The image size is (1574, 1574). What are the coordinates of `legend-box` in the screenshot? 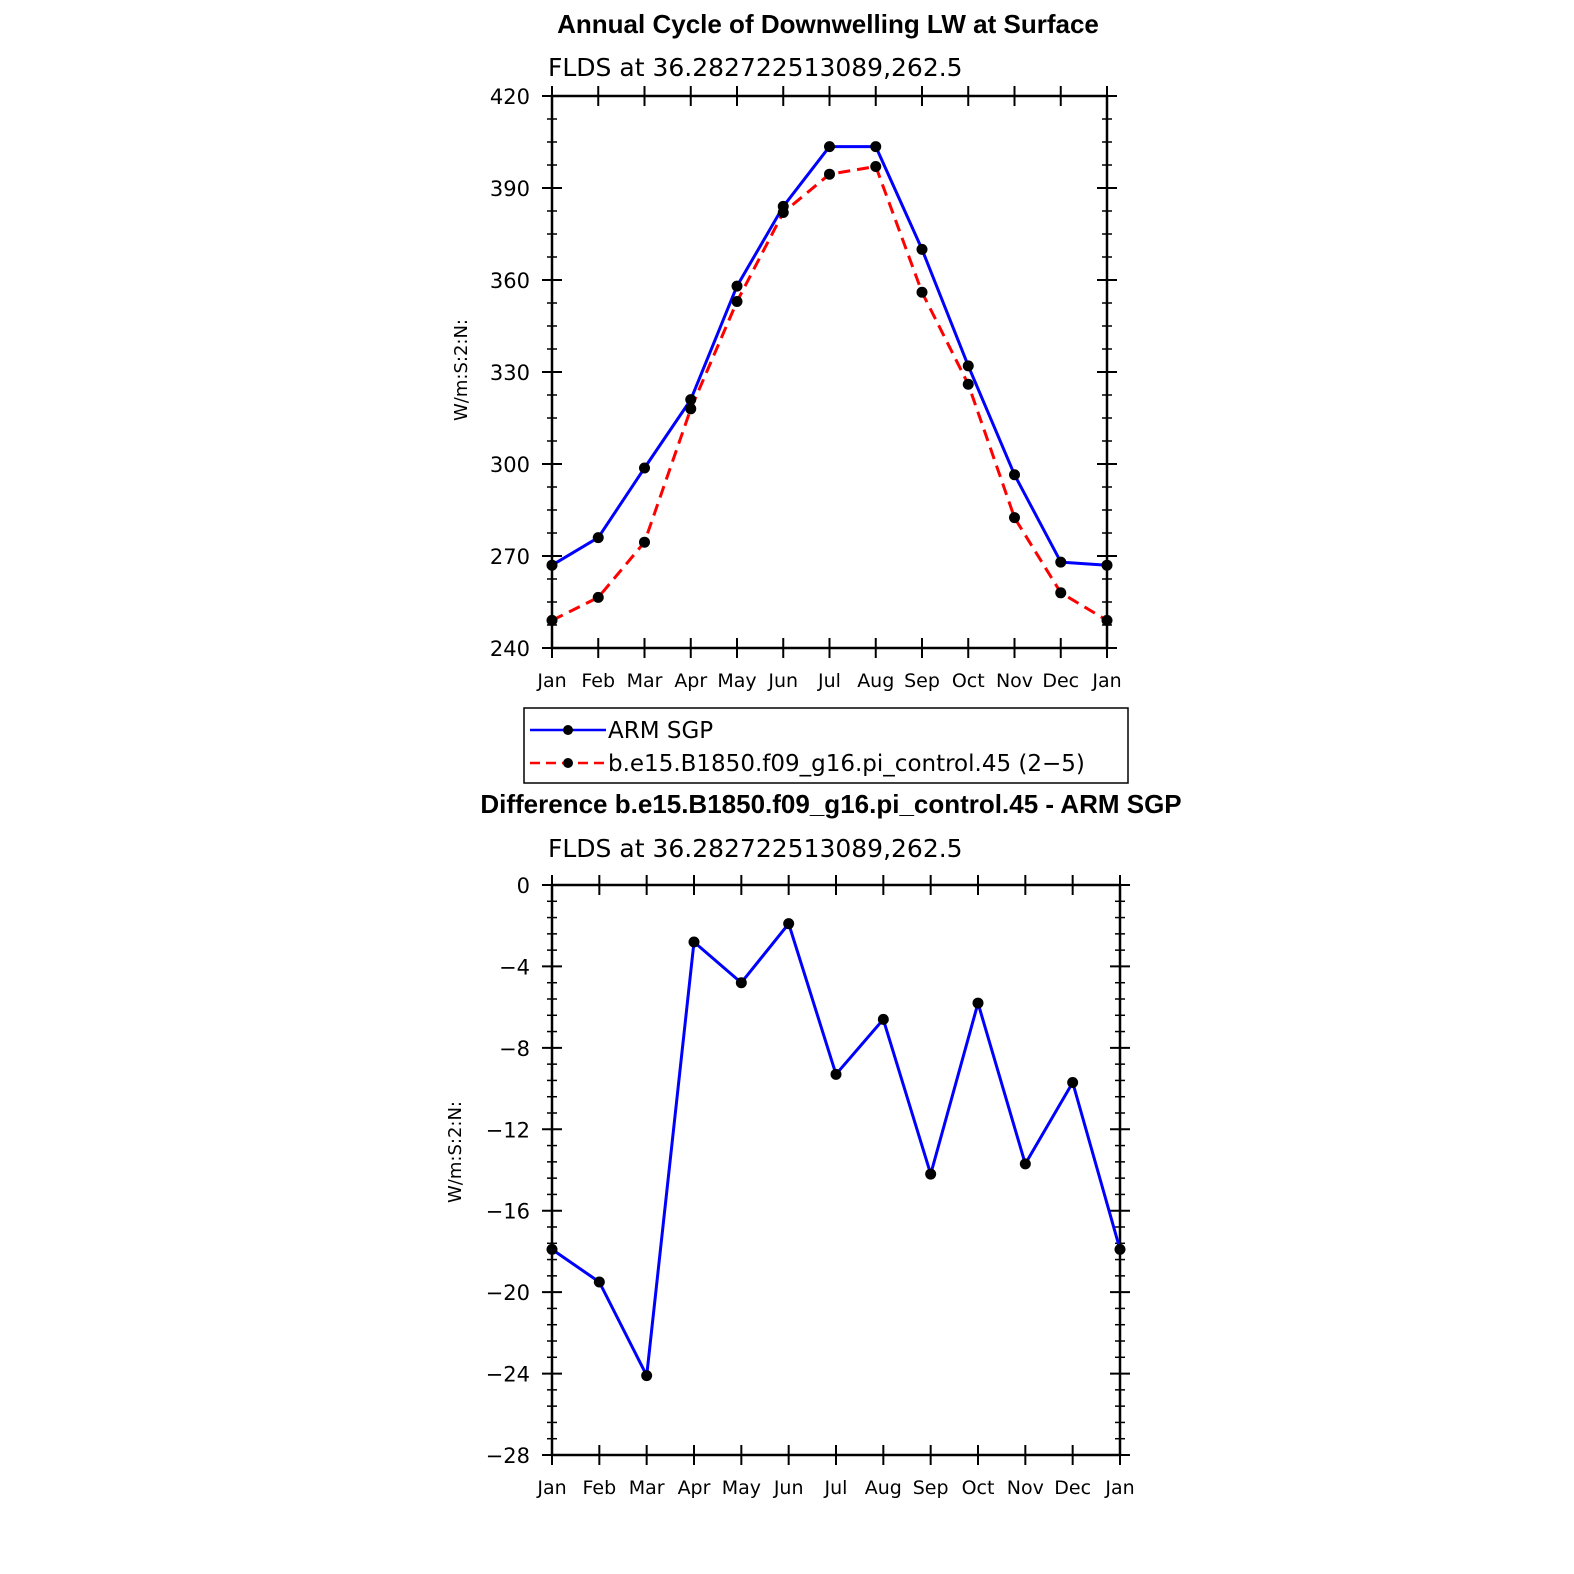 It's located at (826, 745).